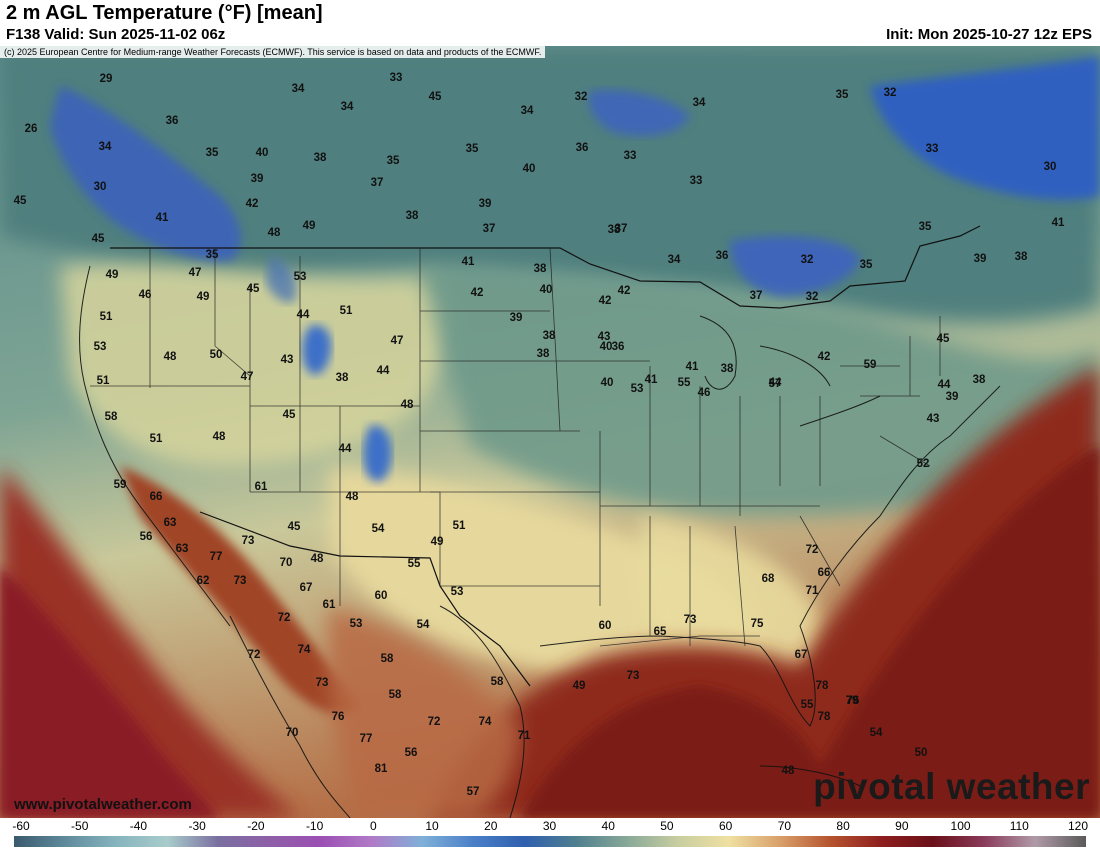 This screenshot has width=1100, height=850. What do you see at coordinates (633, 676) in the screenshot?
I see `ocean-temperature-label: 73` at bounding box center [633, 676].